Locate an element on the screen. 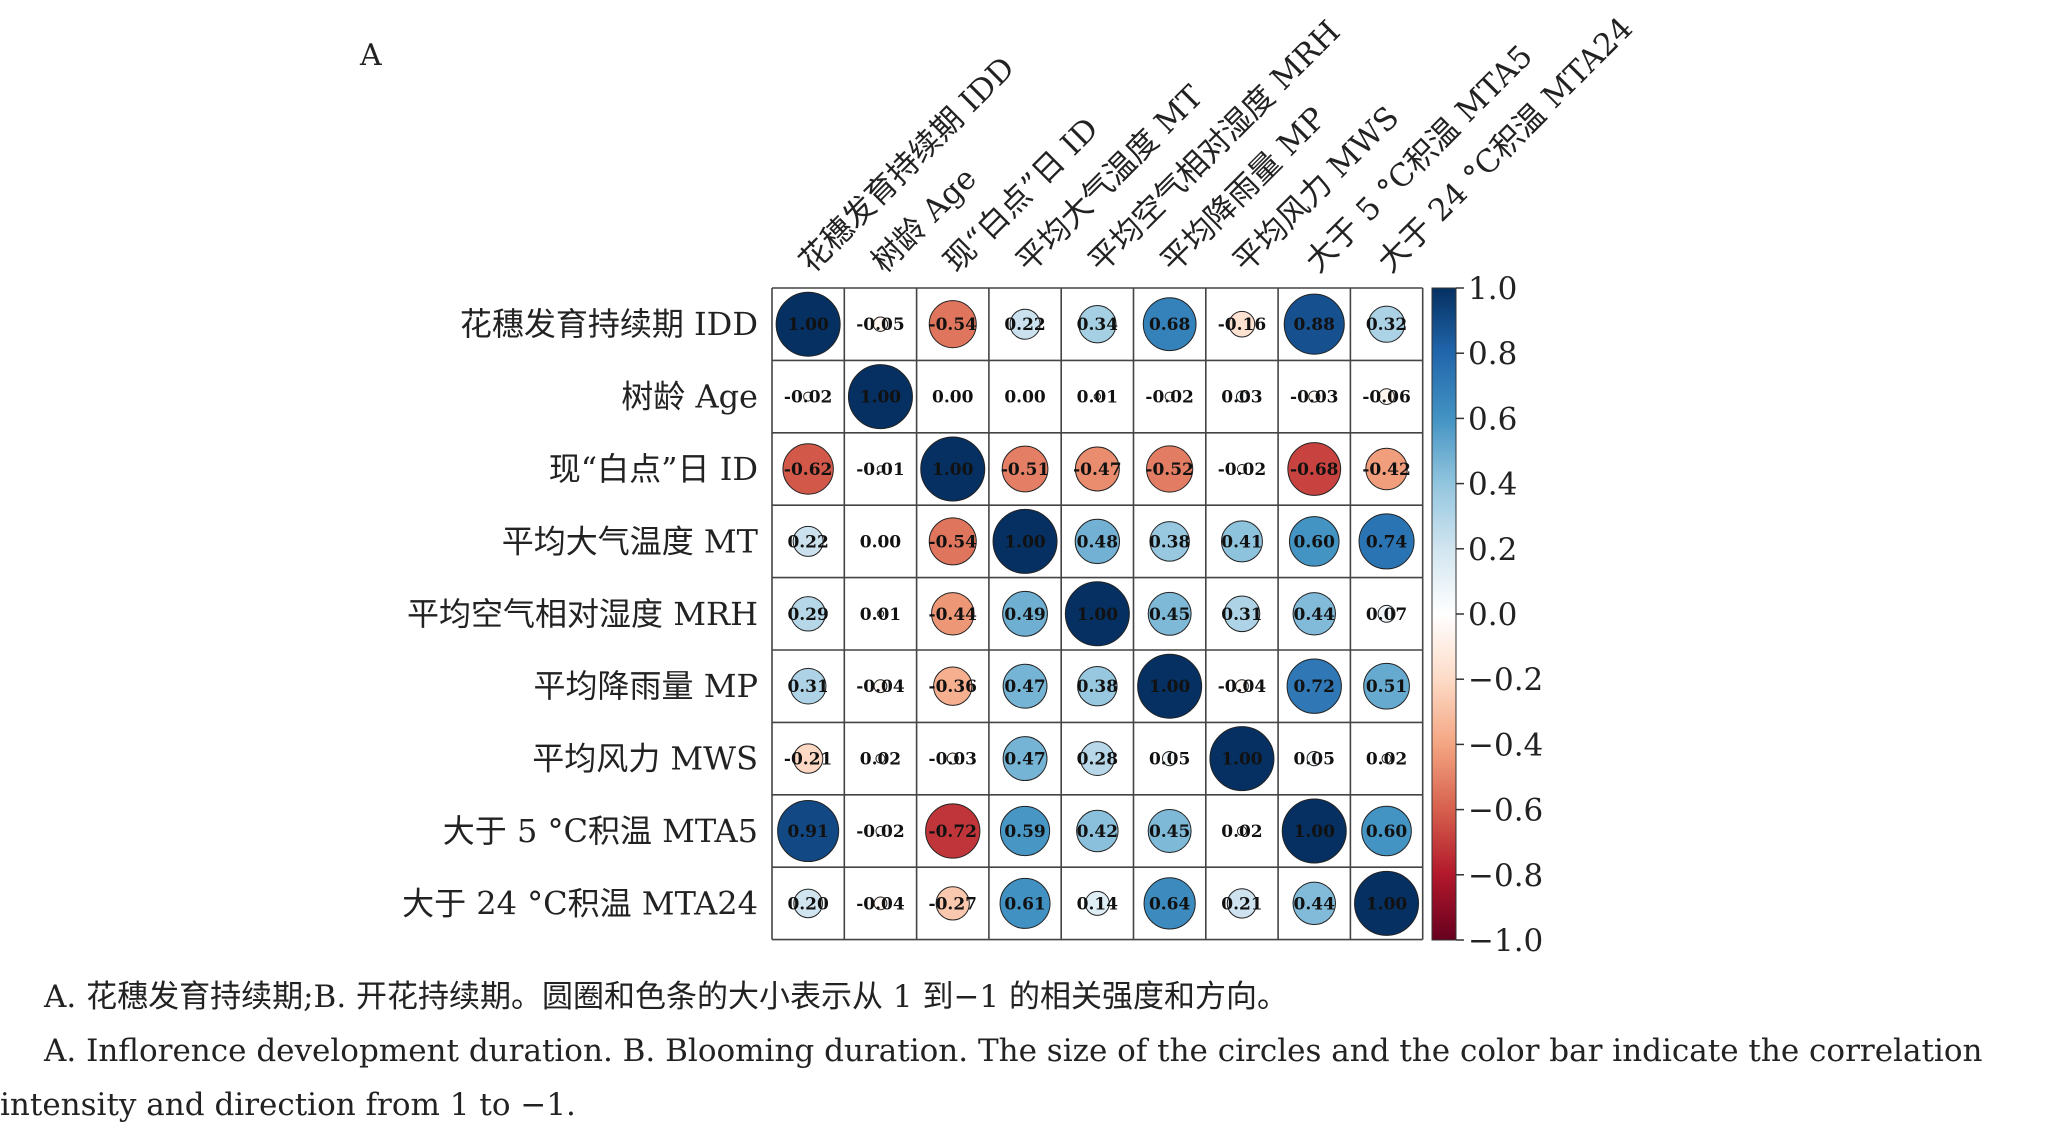 The image size is (2067, 1132). correlation-value: 0.88 is located at coordinates (1314, 325).